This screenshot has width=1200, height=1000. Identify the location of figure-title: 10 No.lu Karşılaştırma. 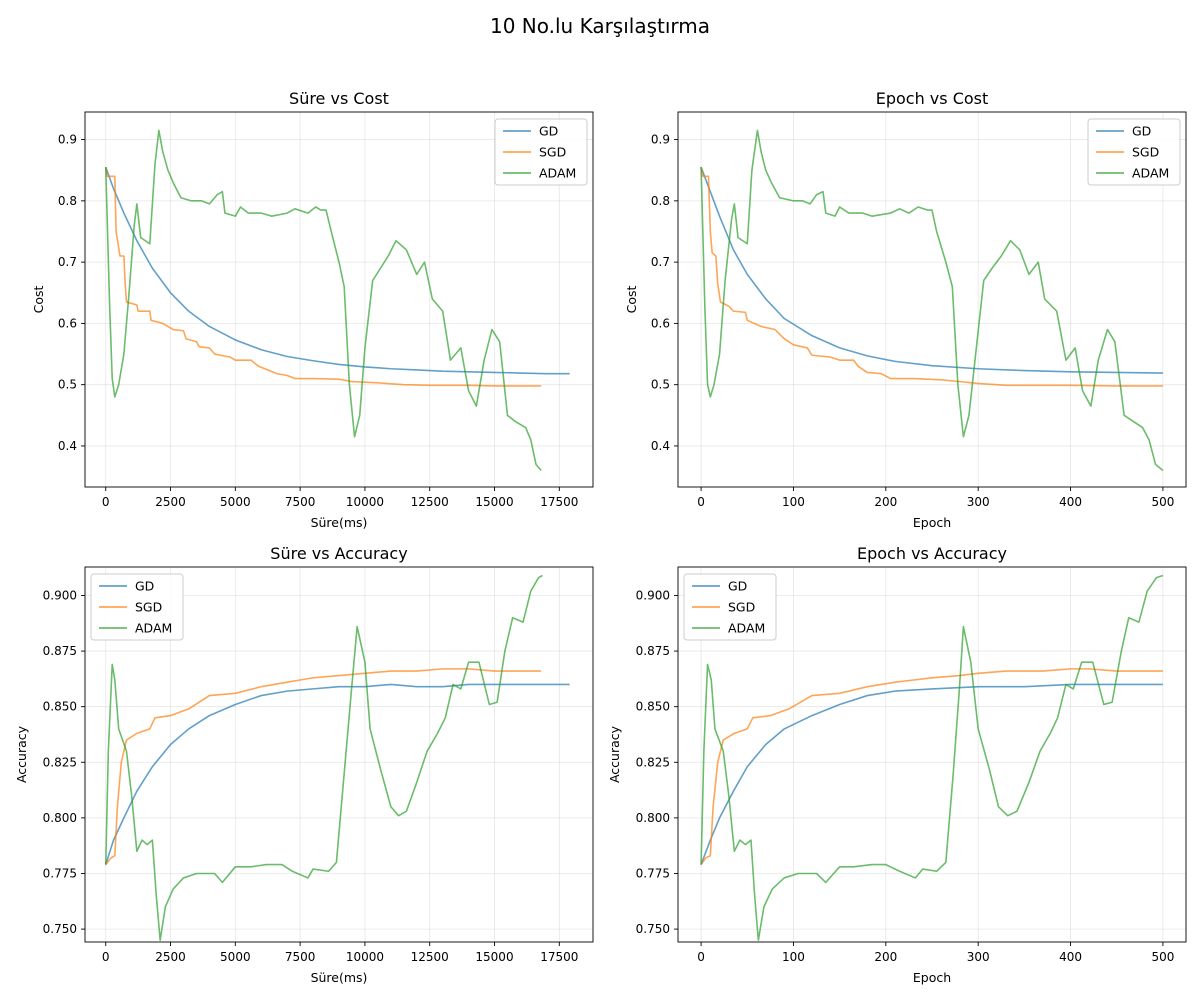
(600, 26).